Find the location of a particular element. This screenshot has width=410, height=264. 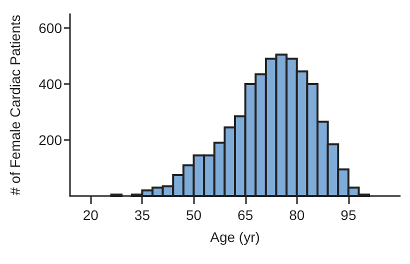

y-axis-title: # of Female Cardiac Patients is located at coordinates (15, 105).